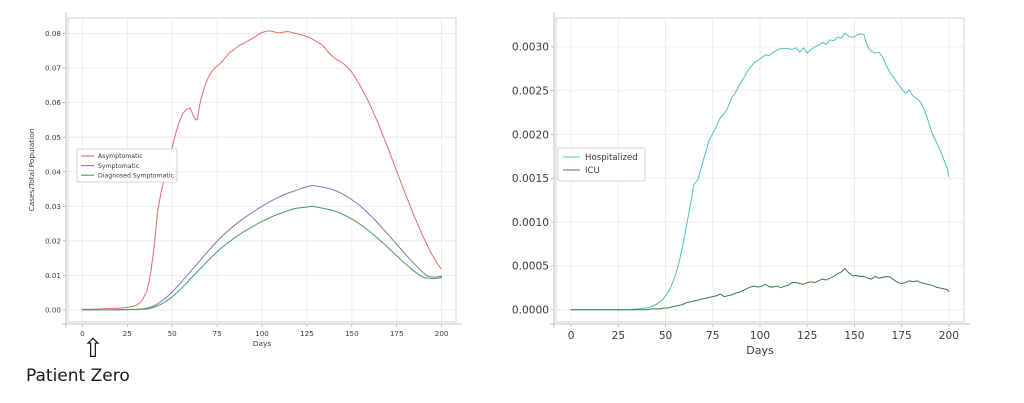 Image resolution: width=1024 pixels, height=403 pixels. What do you see at coordinates (53, 68) in the screenshot?
I see `y-tick-label: 0.07` at bounding box center [53, 68].